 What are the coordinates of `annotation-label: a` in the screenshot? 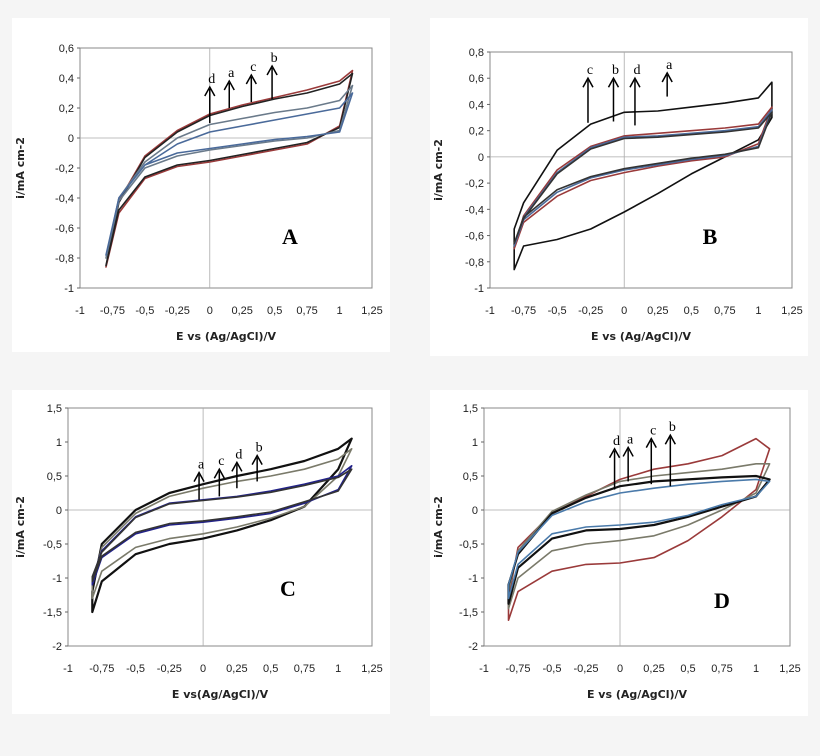 It's located at (201, 465).